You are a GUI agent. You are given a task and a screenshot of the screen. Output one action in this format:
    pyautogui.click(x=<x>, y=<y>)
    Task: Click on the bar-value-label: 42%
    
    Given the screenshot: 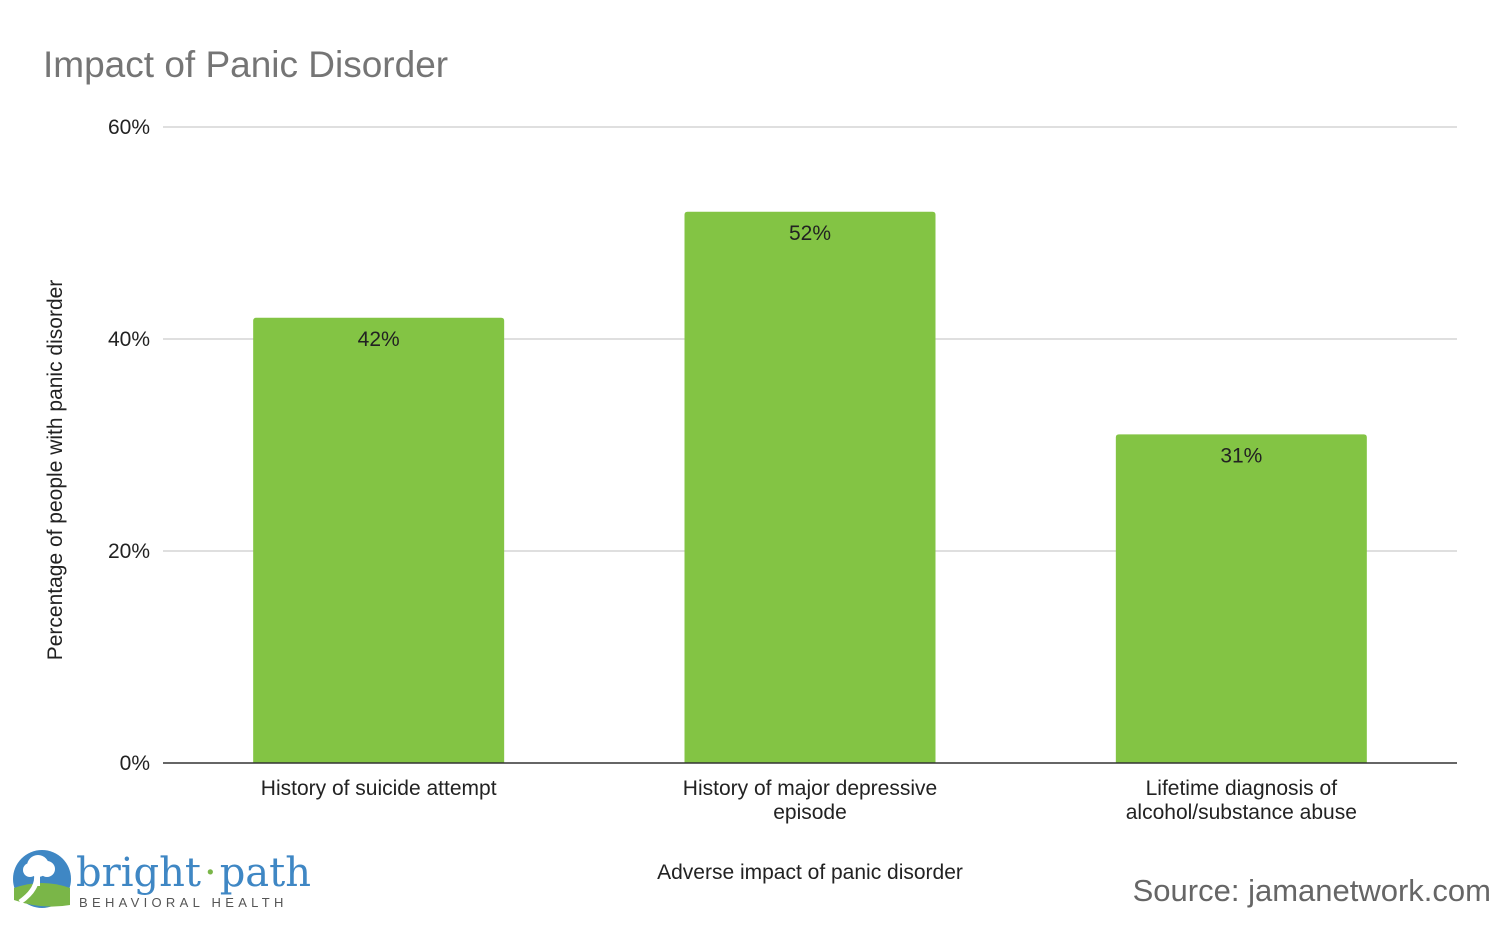 What is the action you would take?
    pyautogui.click(x=379, y=339)
    